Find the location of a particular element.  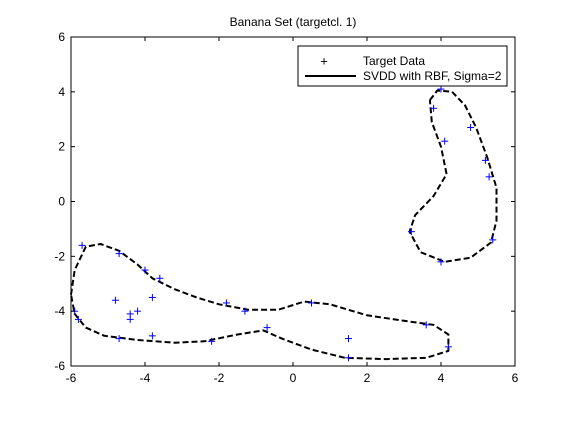

legend: + Target Data SVDD with RBF, Sigma=2 is located at coordinates (402, 66).